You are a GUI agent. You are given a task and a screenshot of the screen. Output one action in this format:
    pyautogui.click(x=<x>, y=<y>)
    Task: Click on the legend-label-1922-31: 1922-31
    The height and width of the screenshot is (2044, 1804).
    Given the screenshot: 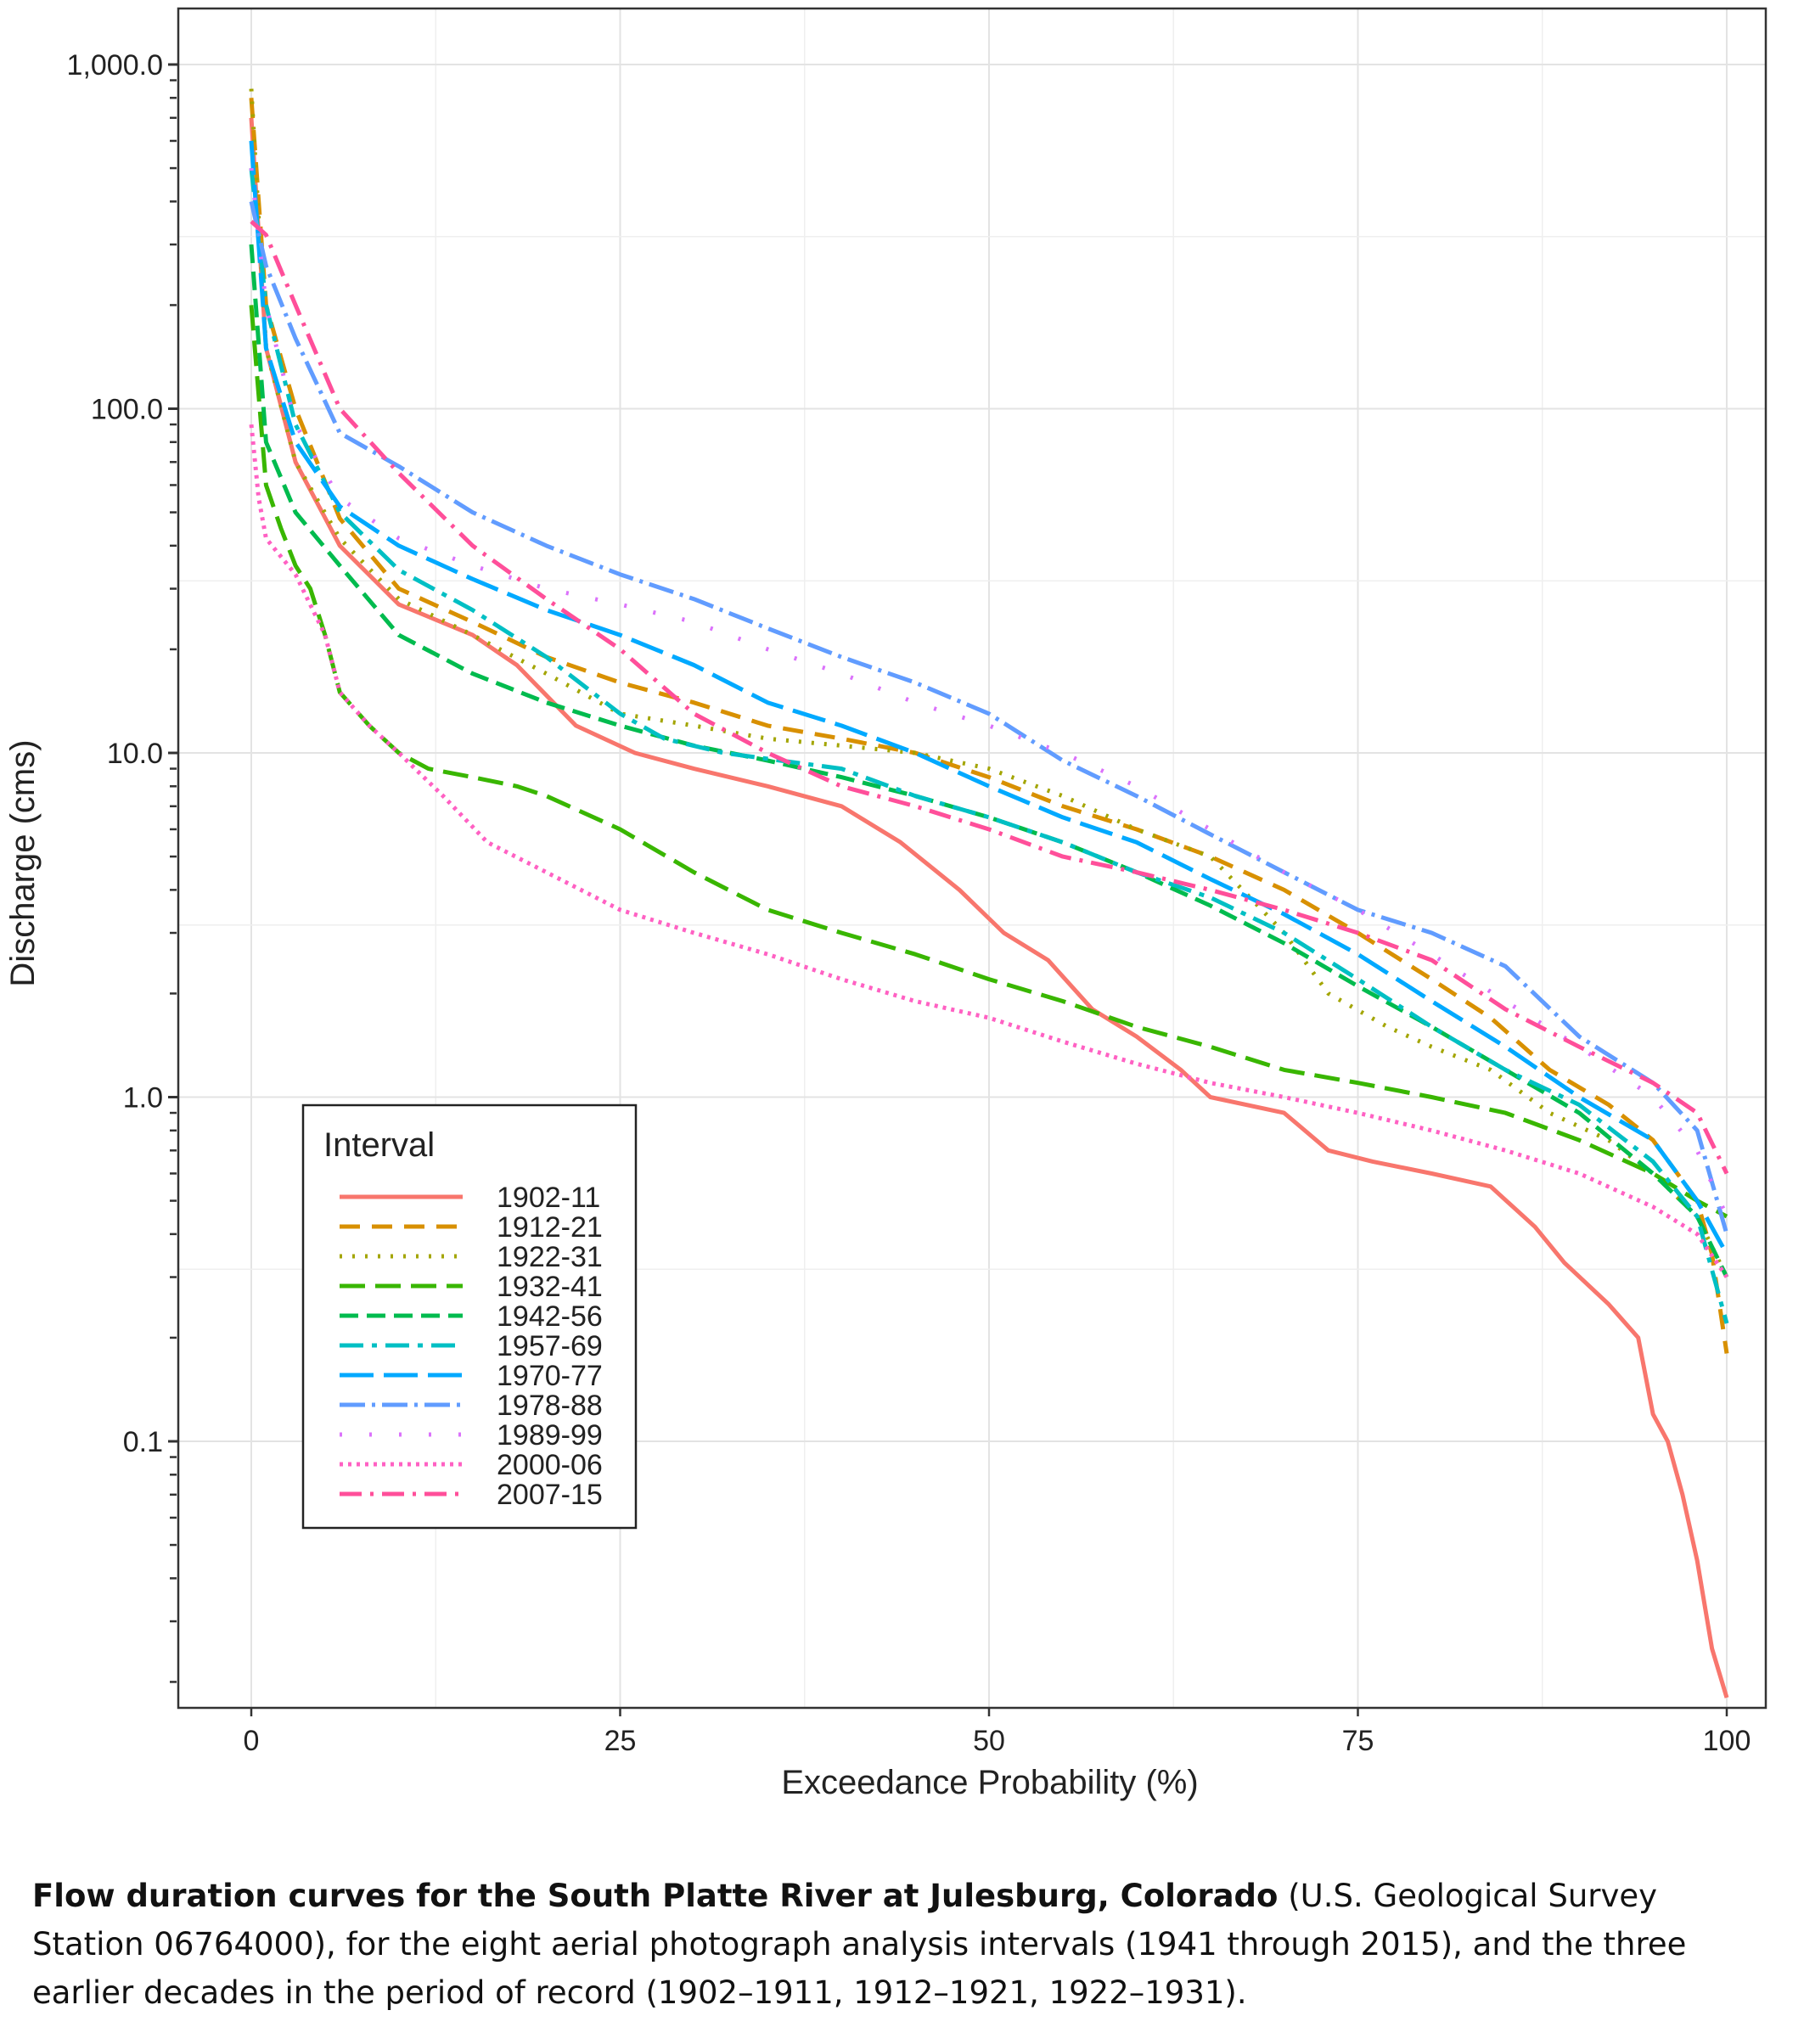 What is the action you would take?
    pyautogui.click(x=550, y=1257)
    